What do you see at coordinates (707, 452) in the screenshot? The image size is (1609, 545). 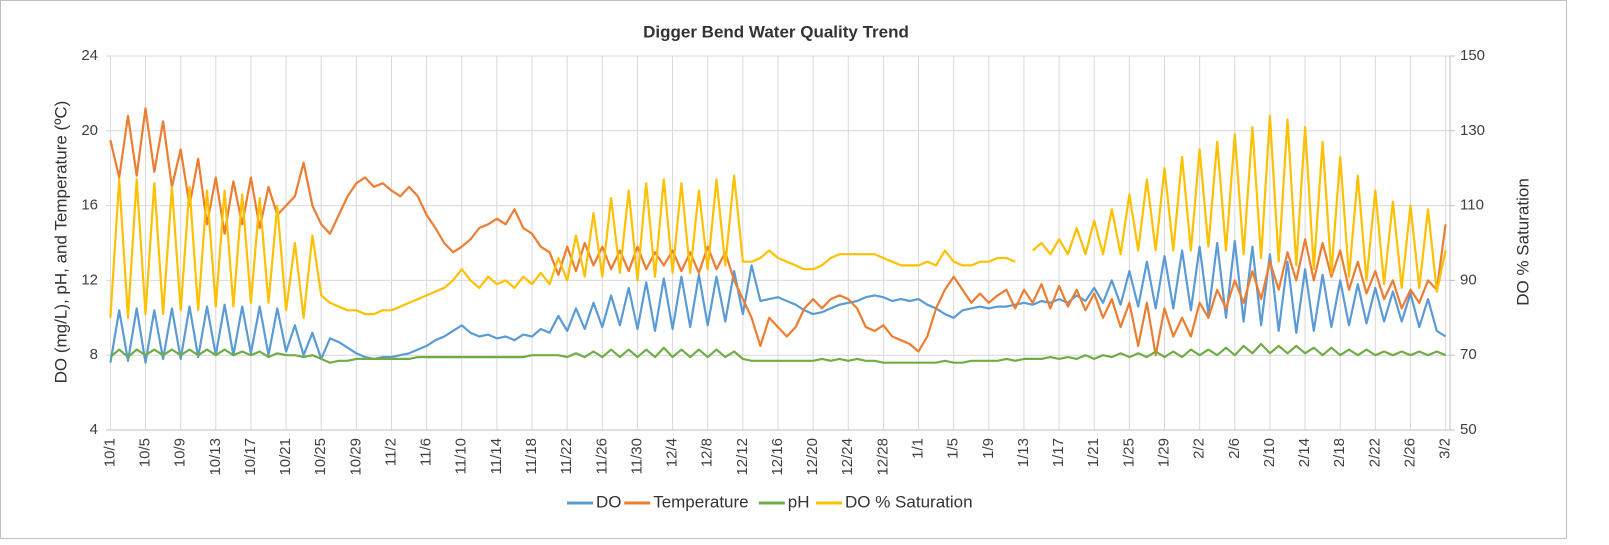 I see `x-tick-label: 12/8` at bounding box center [707, 452].